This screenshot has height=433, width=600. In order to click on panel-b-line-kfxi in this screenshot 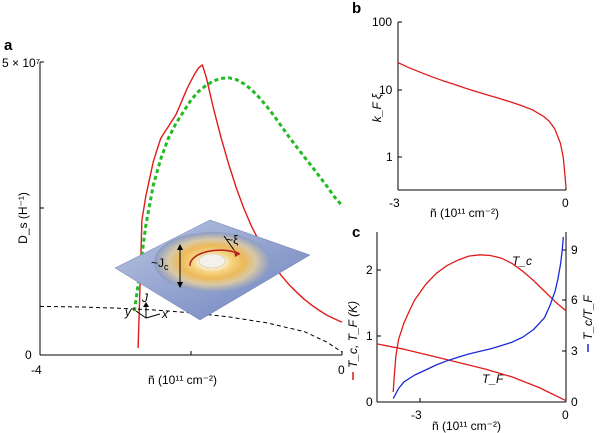, I will do `click(482, 125)`.